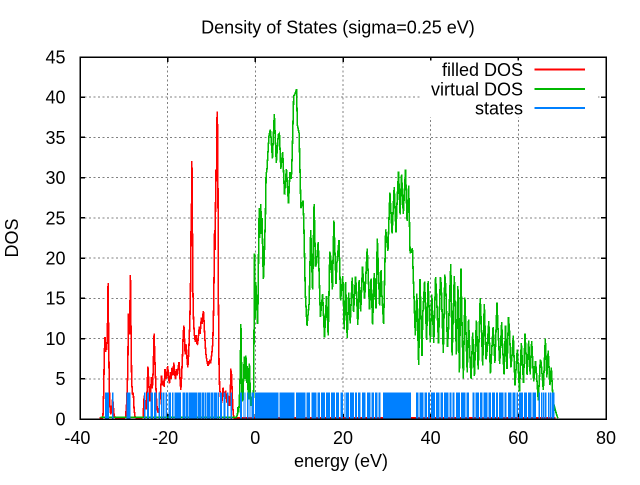 The width and height of the screenshot is (640, 485). What do you see at coordinates (55, 138) in the screenshot?
I see `svg-text: 35` at bounding box center [55, 138].